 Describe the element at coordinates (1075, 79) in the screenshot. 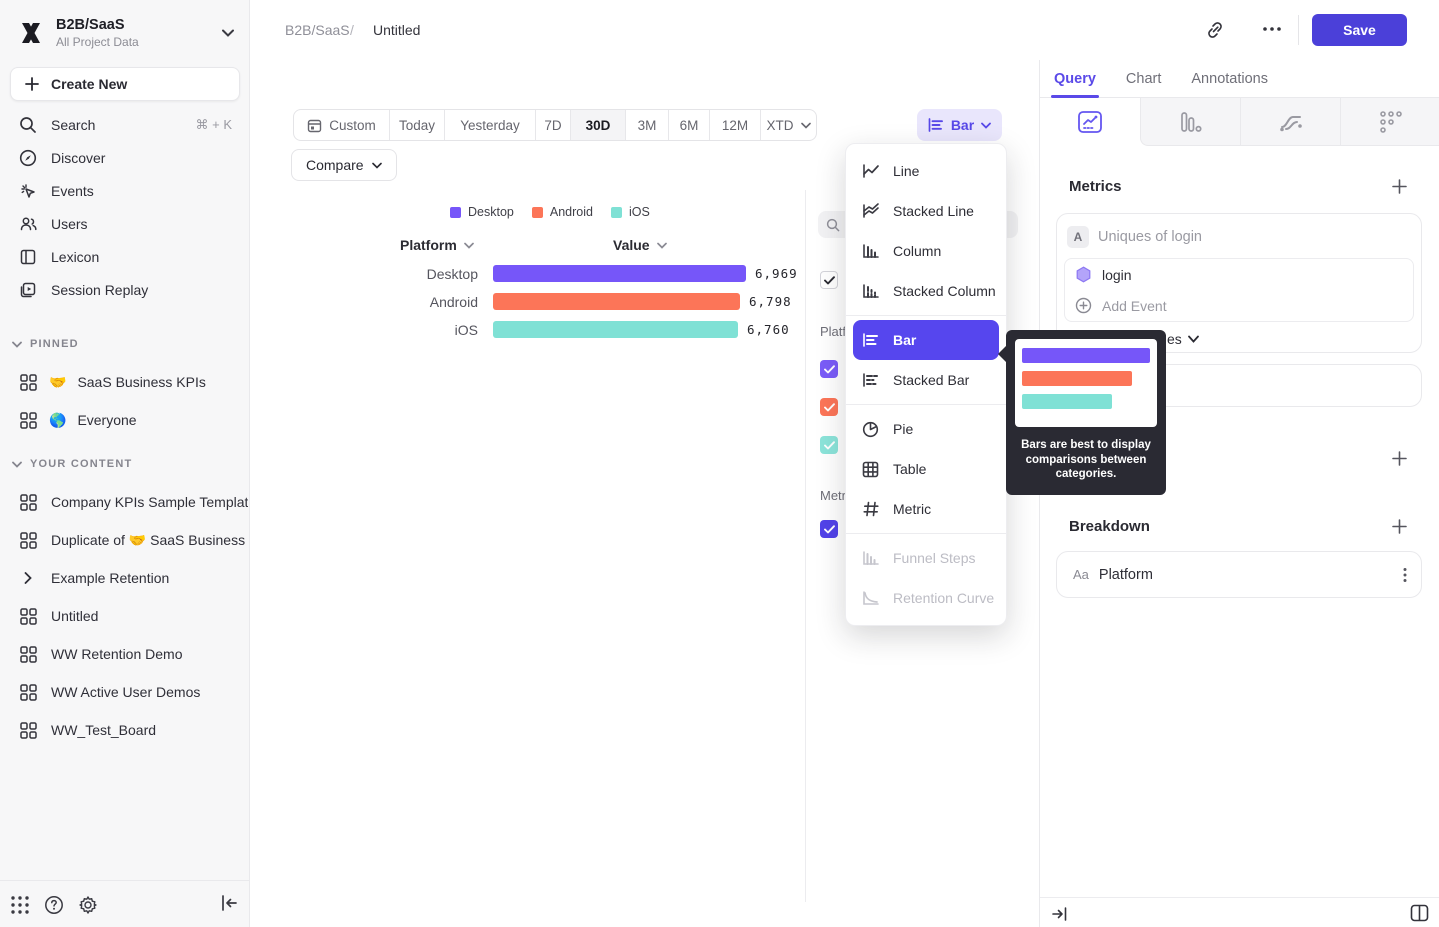

I see `tab-query: Query` at that location.